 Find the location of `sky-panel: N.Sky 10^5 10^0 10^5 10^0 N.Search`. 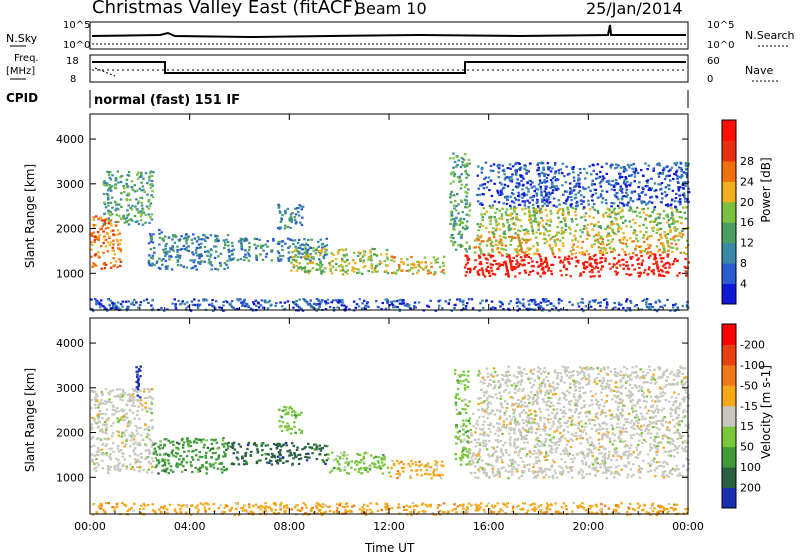

sky-panel: N.Sky 10^5 10^0 10^5 10^0 N.Search is located at coordinates (400, 35).